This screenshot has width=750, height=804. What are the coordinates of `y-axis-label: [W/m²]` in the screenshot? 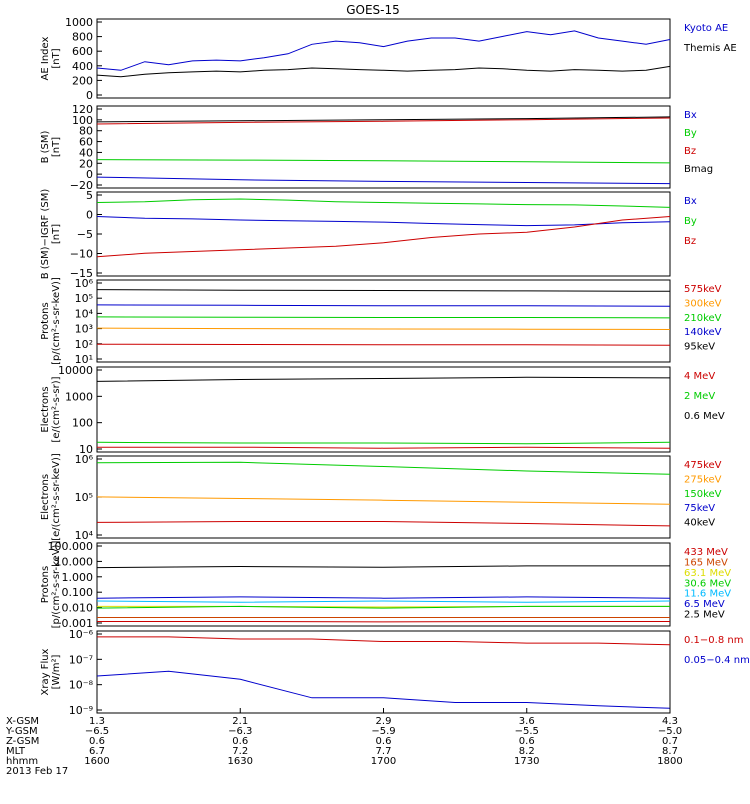 It's located at (56, 671).